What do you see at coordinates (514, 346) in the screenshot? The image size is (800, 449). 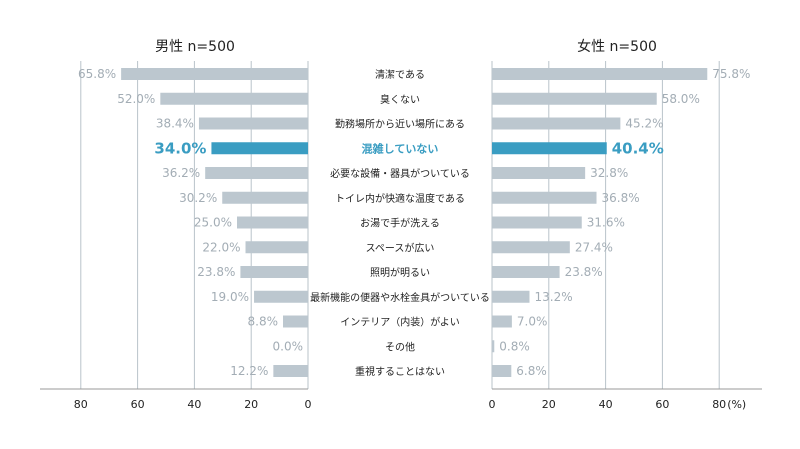 I see `right-value-label: 0.8%` at bounding box center [514, 346].